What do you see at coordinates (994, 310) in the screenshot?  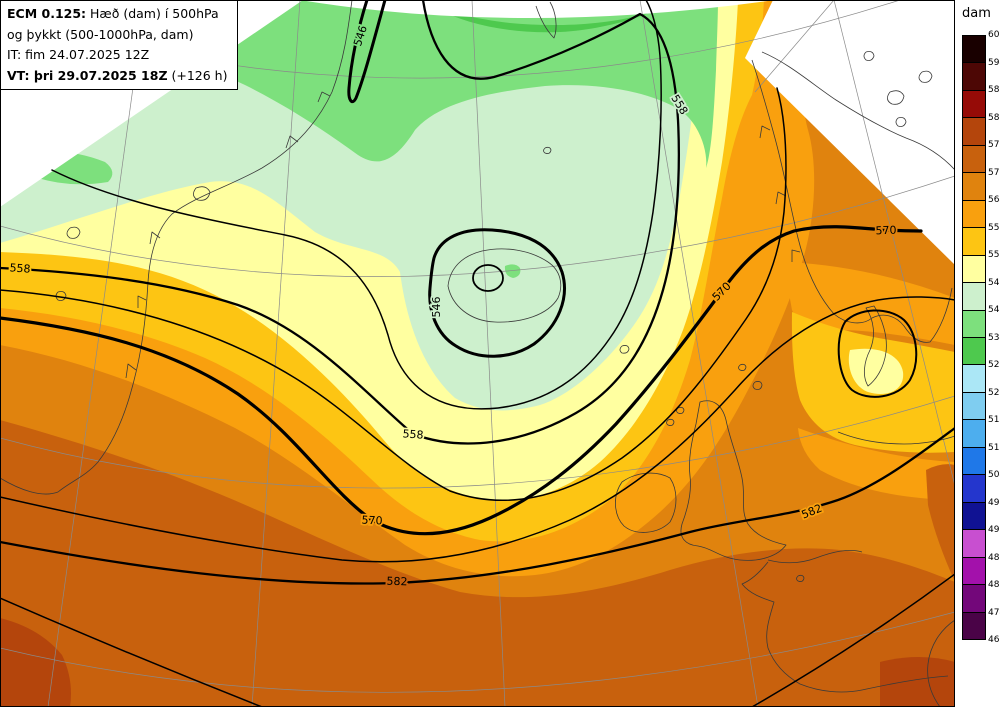 I see `legend-tick-540: 540` at bounding box center [994, 310].